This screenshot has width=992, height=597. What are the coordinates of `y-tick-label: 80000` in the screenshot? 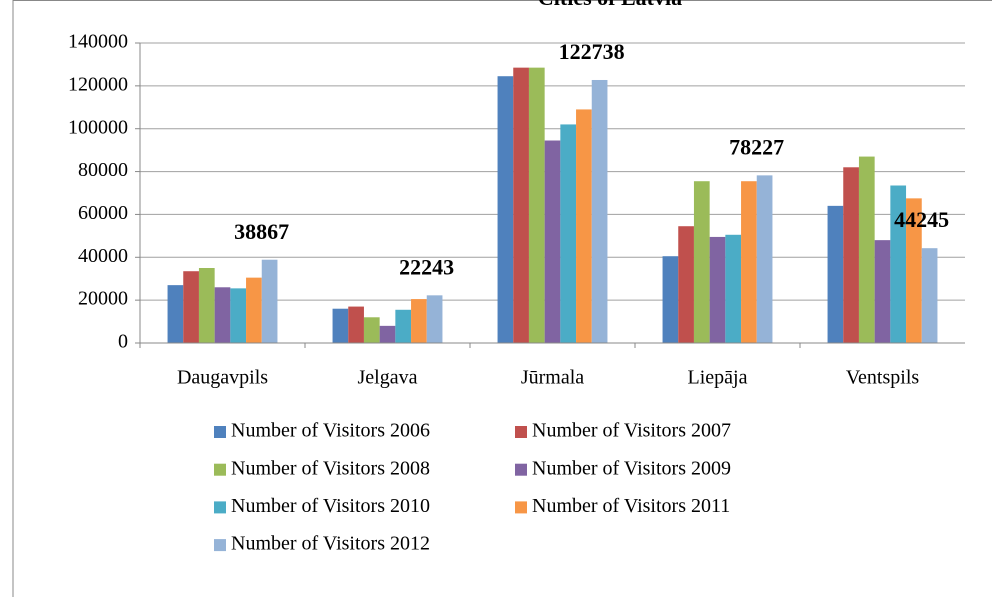 It's located at (103, 170).